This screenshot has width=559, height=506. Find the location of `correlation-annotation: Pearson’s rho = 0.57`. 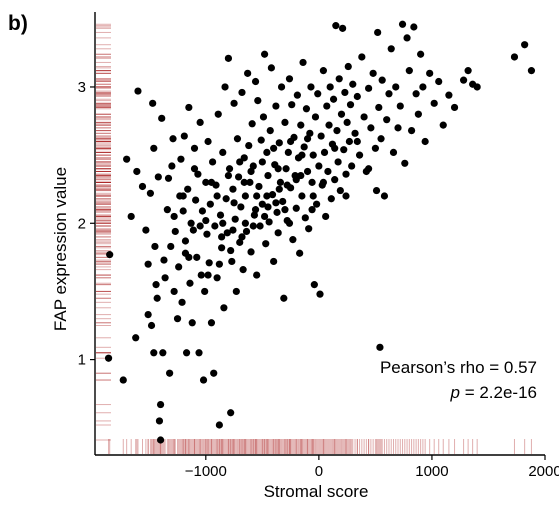

correlation-annotation: Pearson’s rho = 0.57 is located at coordinates (458, 367).